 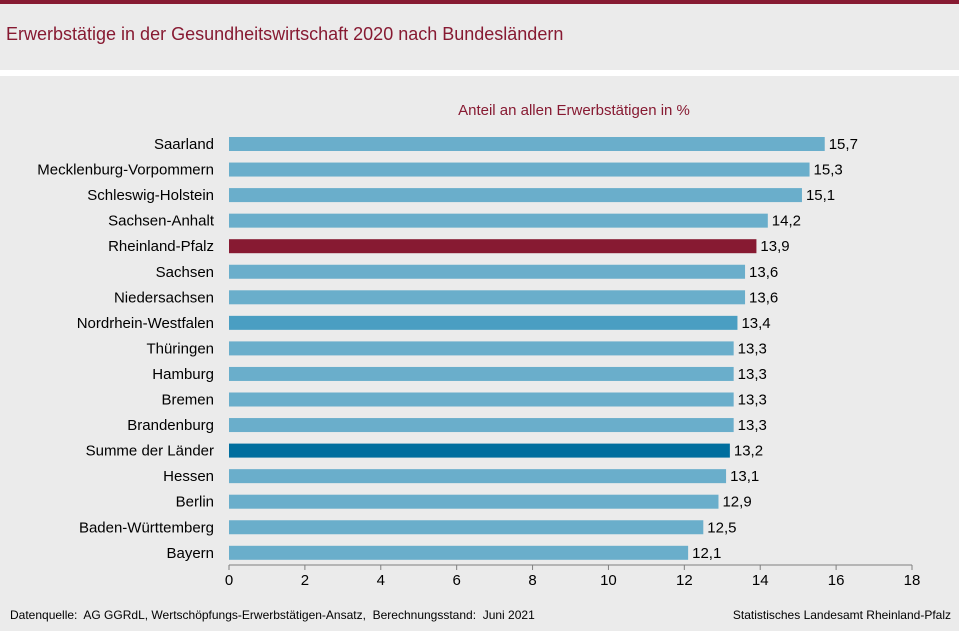 I want to click on chart-subtitle: Anteil an allen Erwerbstätigen in %, so click(x=574, y=110).